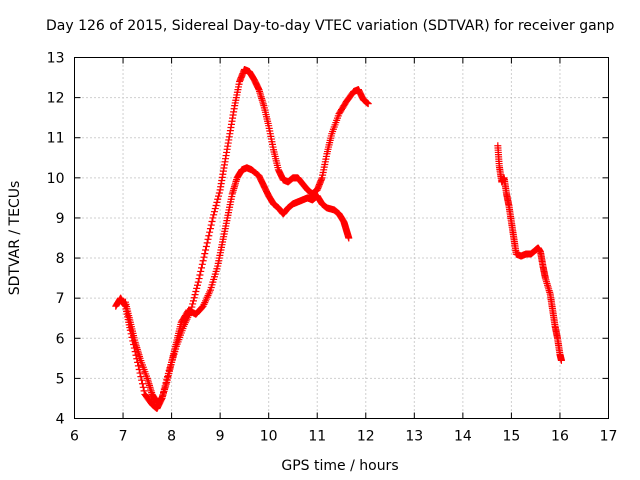 The width and height of the screenshot is (640, 480). Describe the element at coordinates (123, 437) in the screenshot. I see `x-tick-label: 7` at that location.